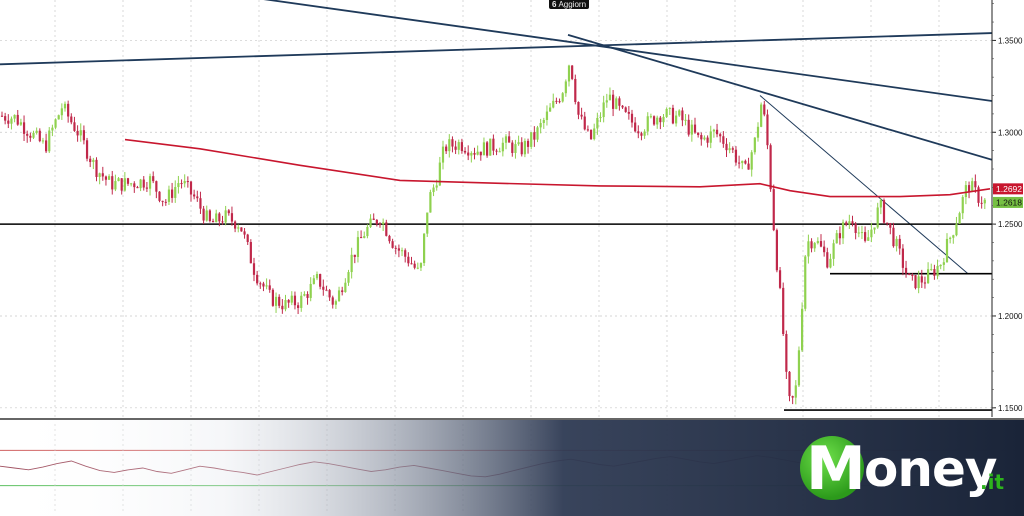 This screenshot has width=1024, height=516. I want to click on money-it-logo: M oney .it, so click(905, 469).